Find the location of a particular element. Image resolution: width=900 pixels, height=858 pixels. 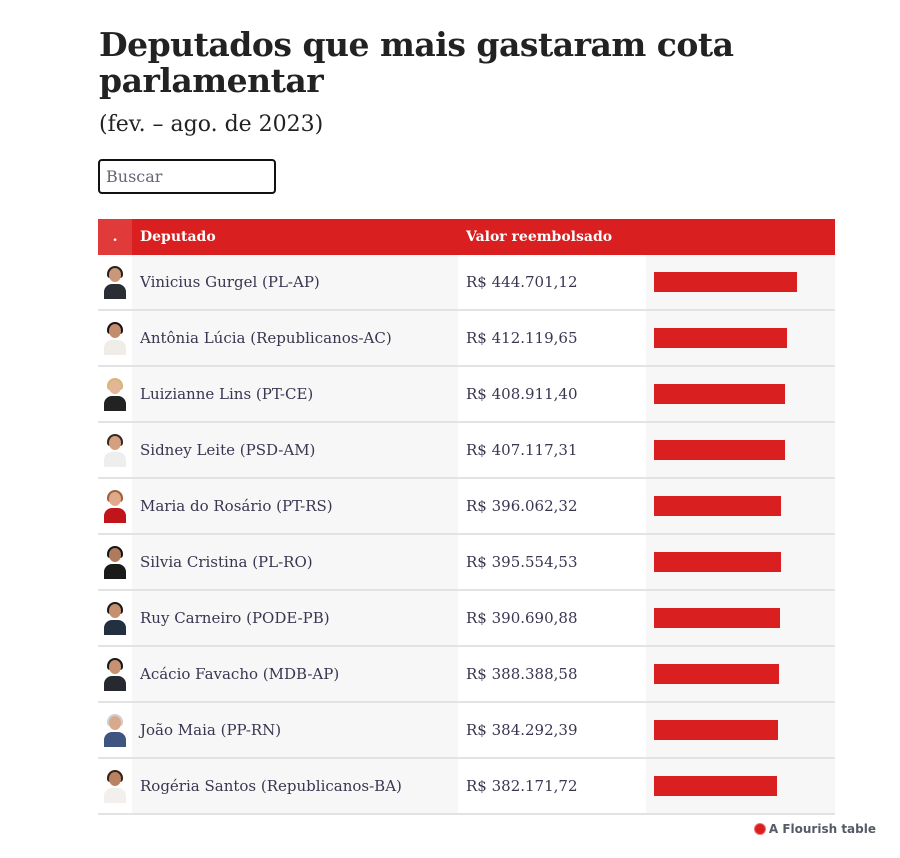

deputado-name: Acácio Favacho (MDB-AP) is located at coordinates (295, 674).